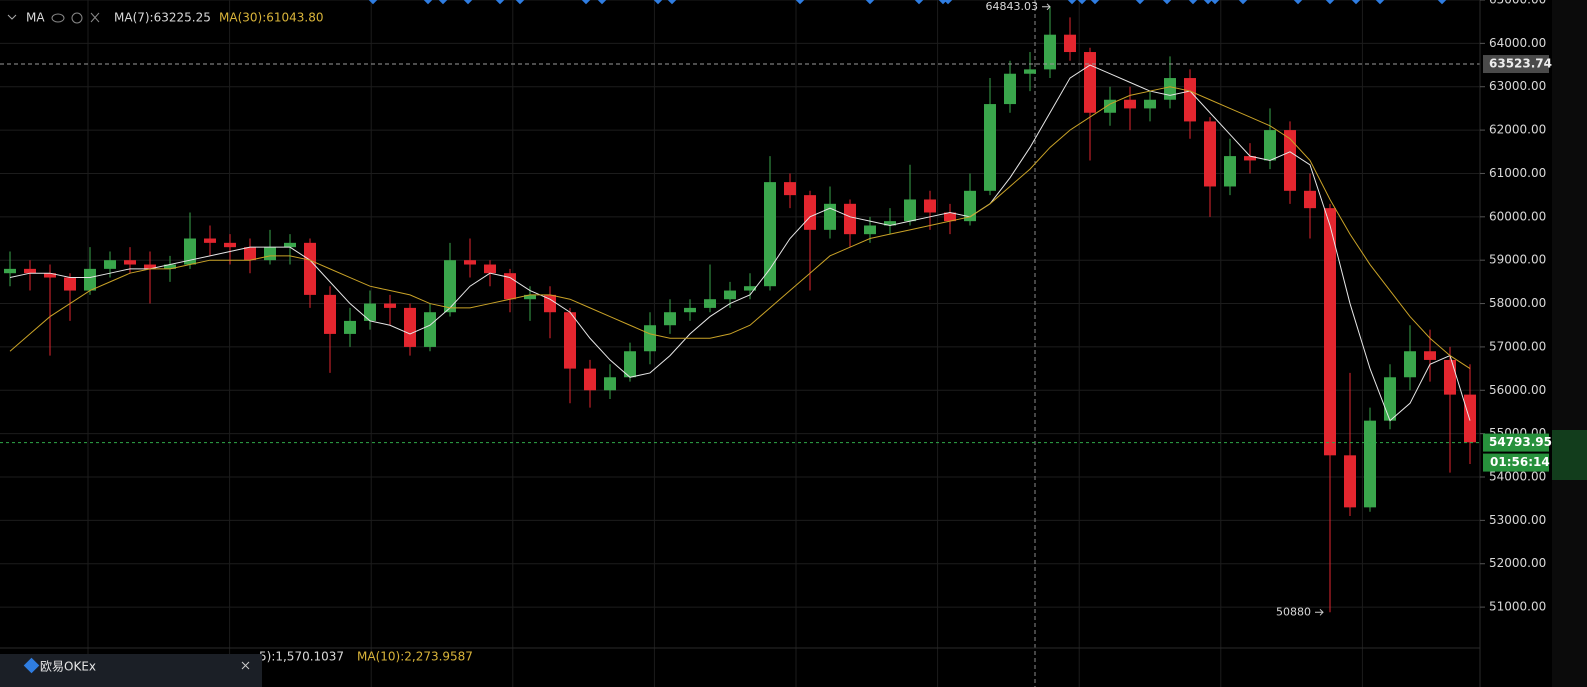 This screenshot has height=687, width=1587. I want to click on high-annotation: 64843.03, so click(1012, 6).